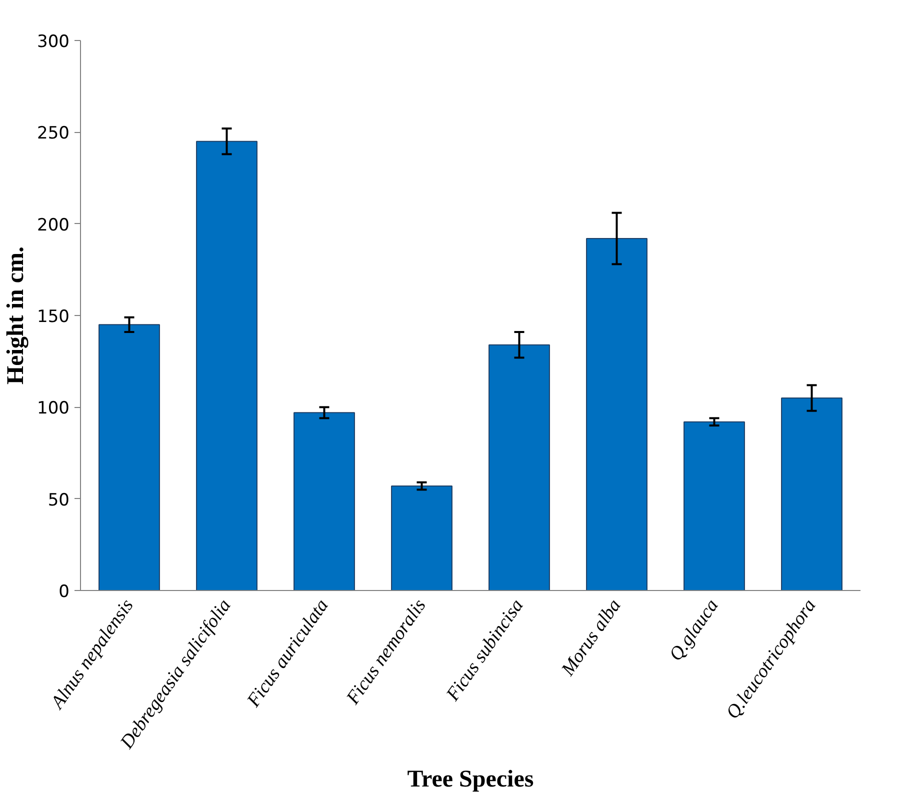 This screenshot has width=912, height=802. I want to click on y-tick-label: 50, so click(59, 500).